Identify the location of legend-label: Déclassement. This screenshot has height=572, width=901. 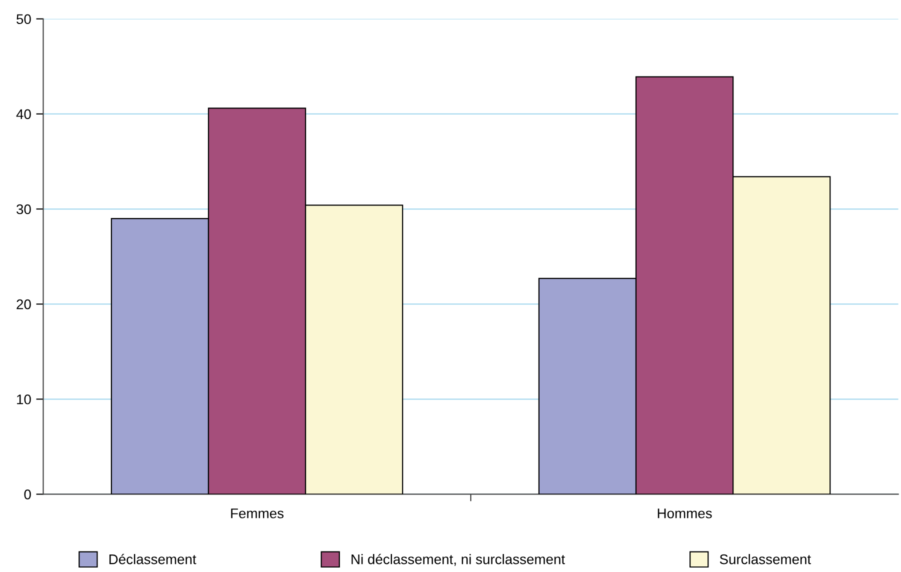
(152, 559).